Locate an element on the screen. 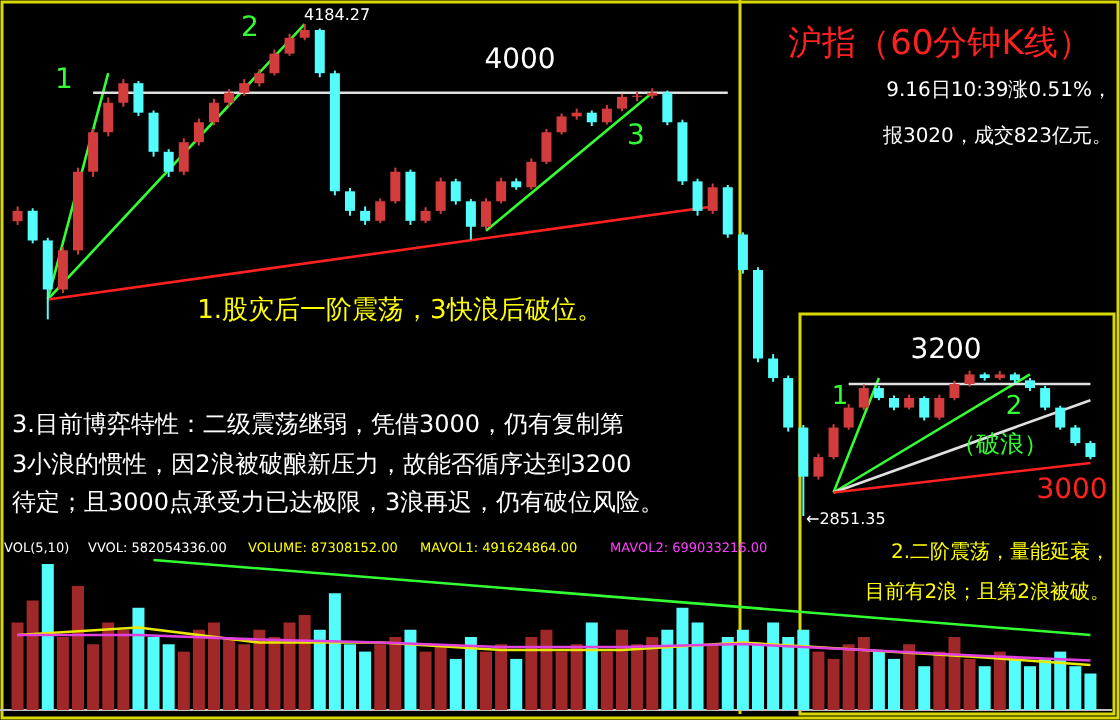 This screenshot has height=720, width=1120. annotation: 目前有2浪；且第2浪被破。 is located at coordinates (987, 592).